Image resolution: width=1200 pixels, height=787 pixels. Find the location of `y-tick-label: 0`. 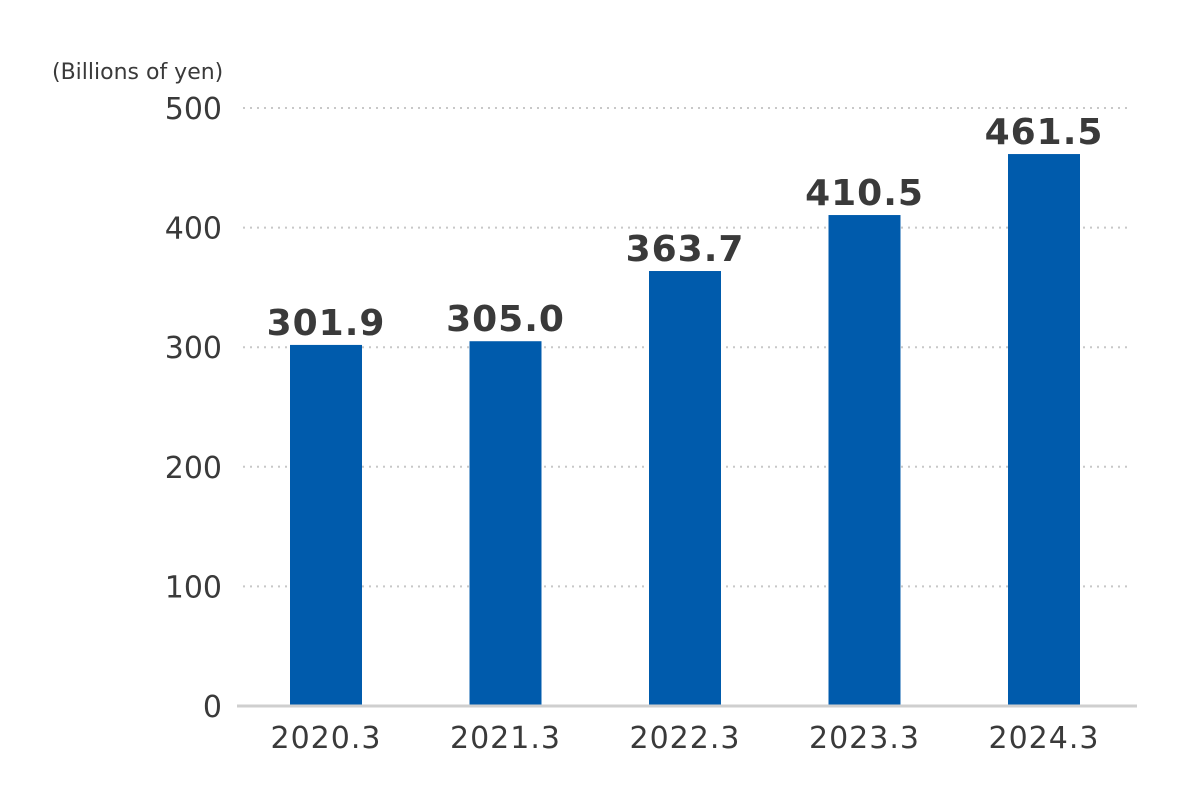

y-tick-label: 0 is located at coordinates (212, 707).